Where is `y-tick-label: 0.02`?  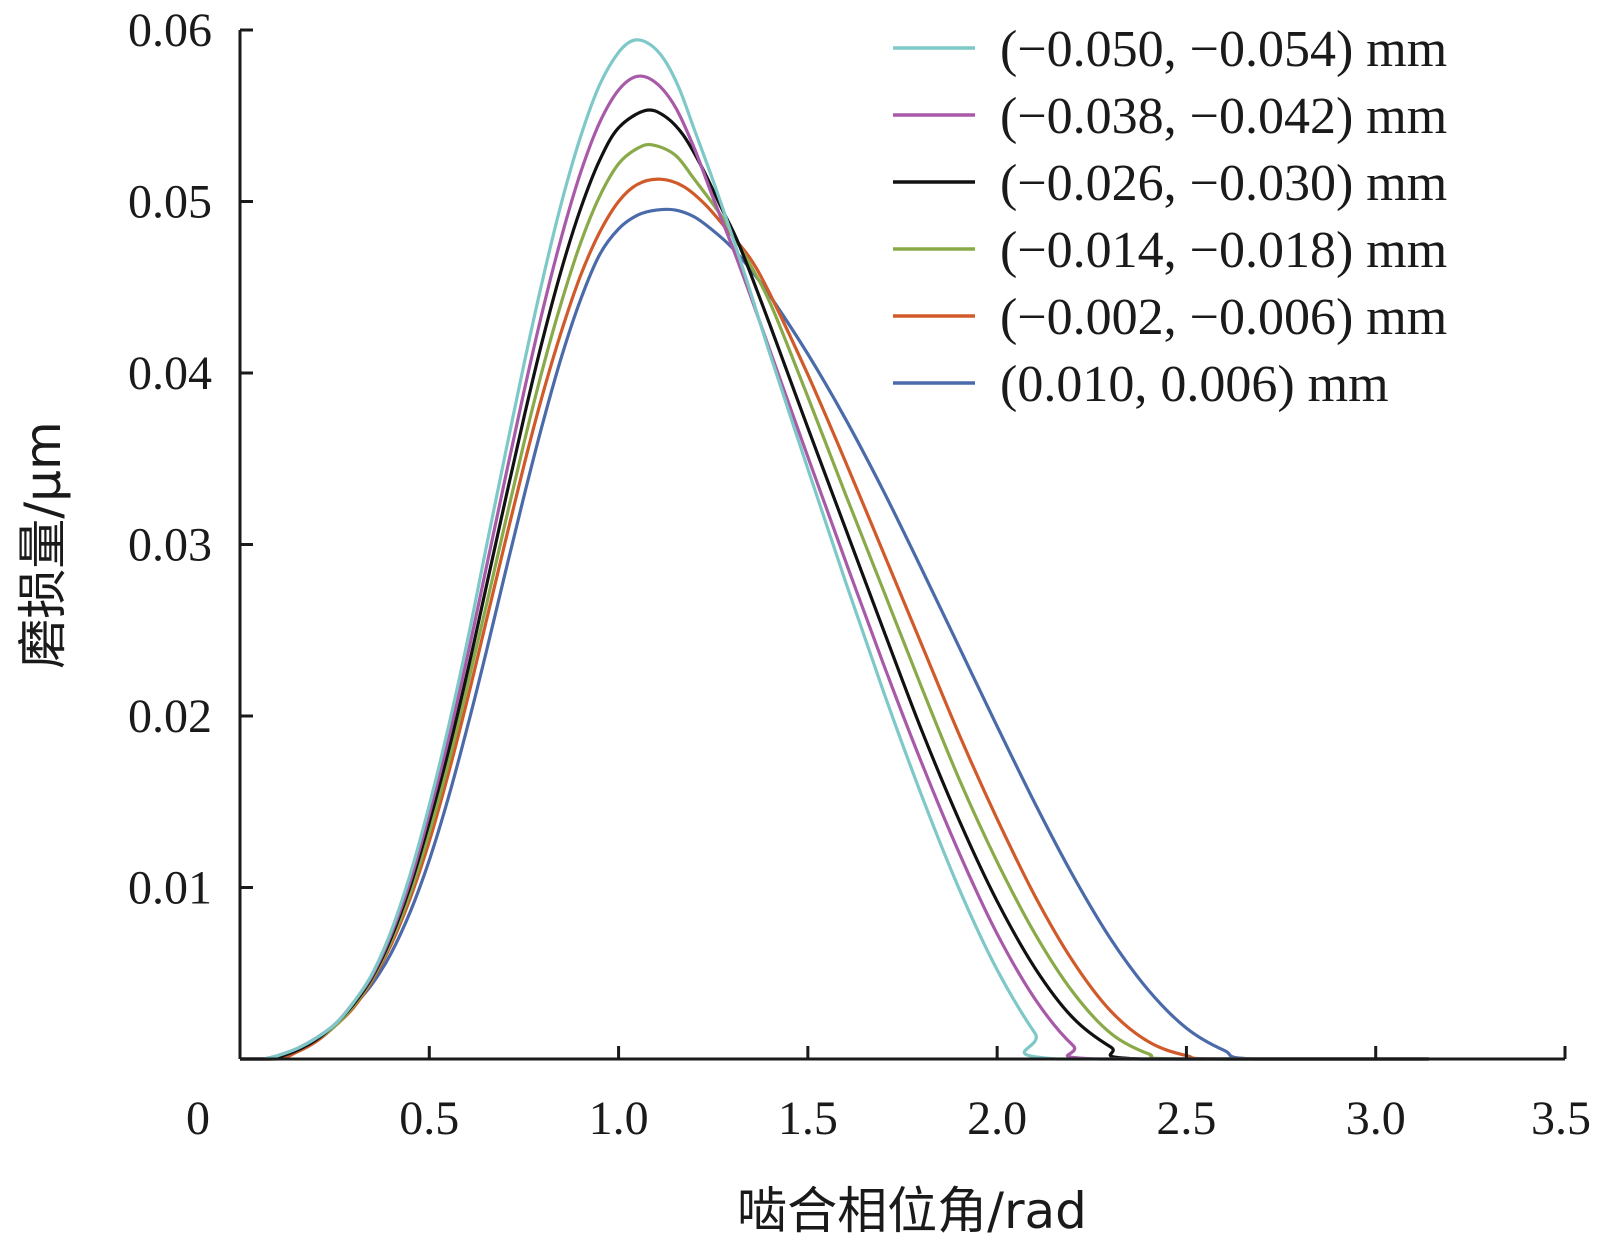
y-tick-label: 0.02 is located at coordinates (170, 716).